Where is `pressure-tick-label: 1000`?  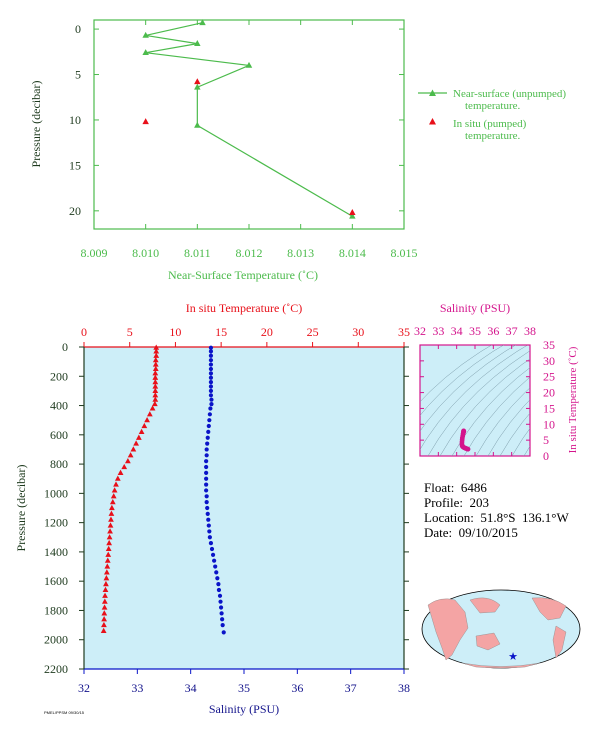 pressure-tick-label: 1000 is located at coordinates (56, 493).